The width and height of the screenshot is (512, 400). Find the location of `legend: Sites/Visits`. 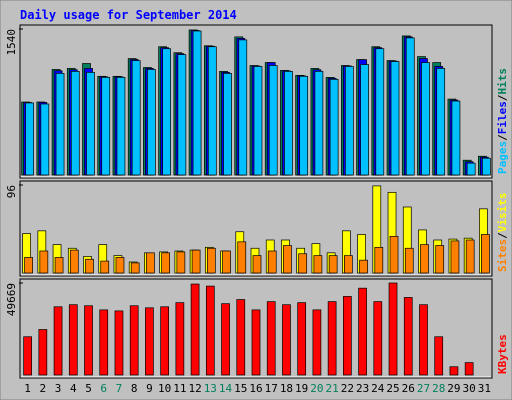

legend: Sites/Visits is located at coordinates (502, 233).